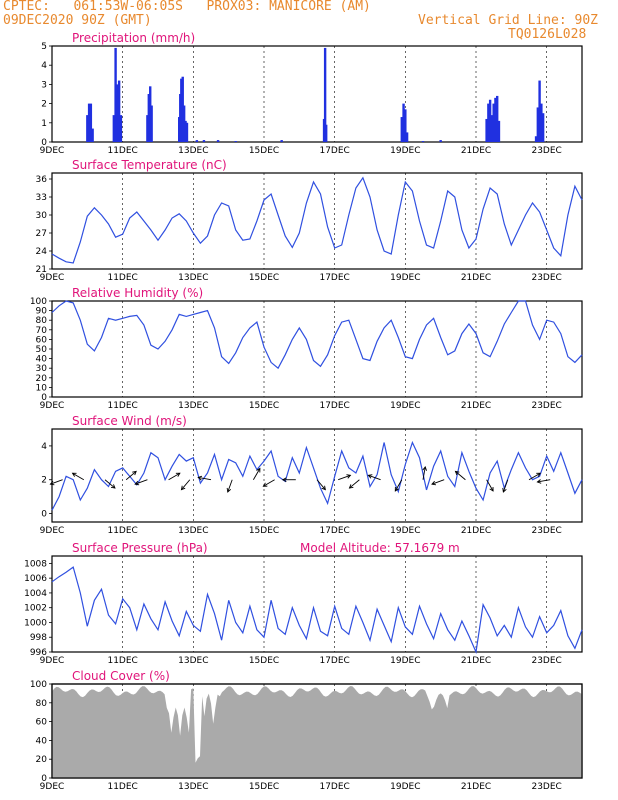 This screenshot has height=800, width=618. Describe the element at coordinates (546, 787) in the screenshot. I see `x-tick-label-cloud: 23DEC` at that location.